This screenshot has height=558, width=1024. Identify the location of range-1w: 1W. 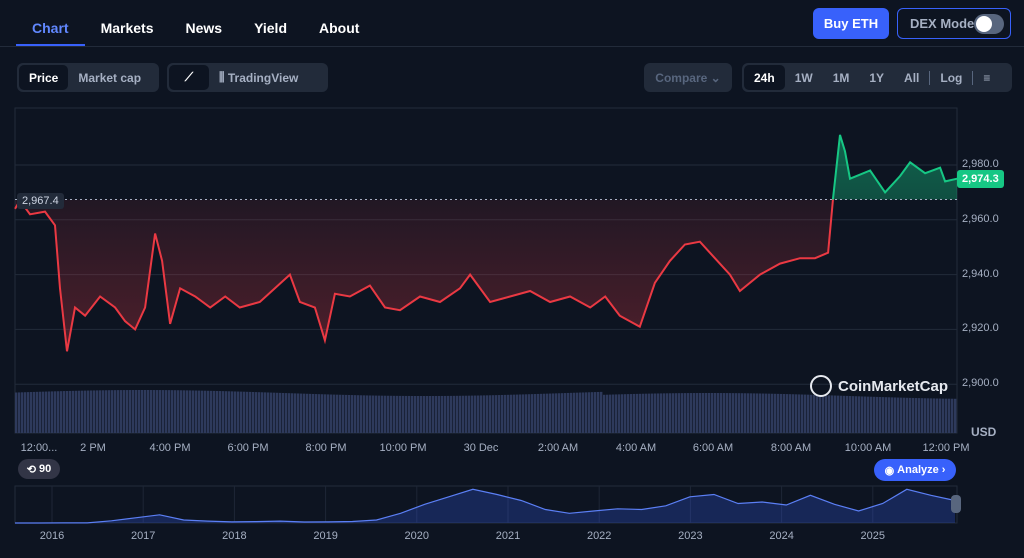
(803, 77).